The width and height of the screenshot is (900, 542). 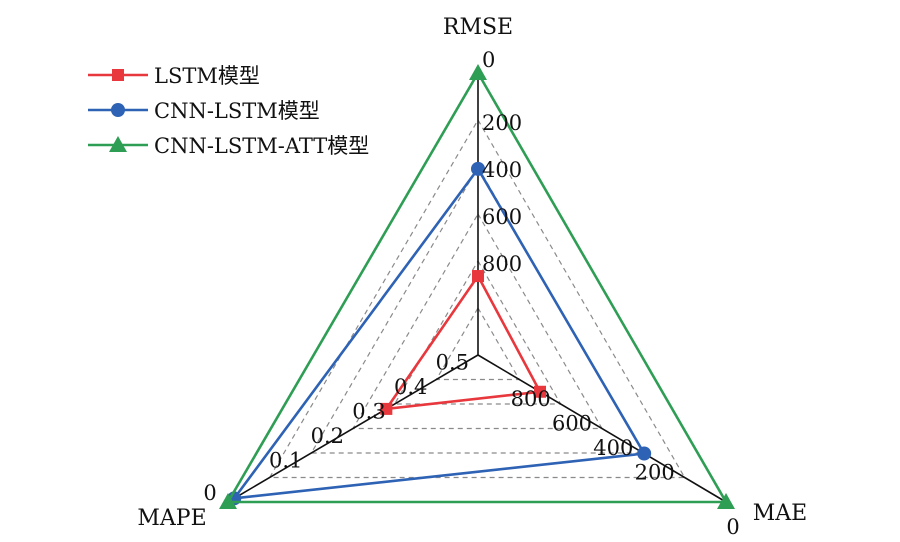 What do you see at coordinates (410, 387) in the screenshot?
I see `tick-label: 0.4` at bounding box center [410, 387].